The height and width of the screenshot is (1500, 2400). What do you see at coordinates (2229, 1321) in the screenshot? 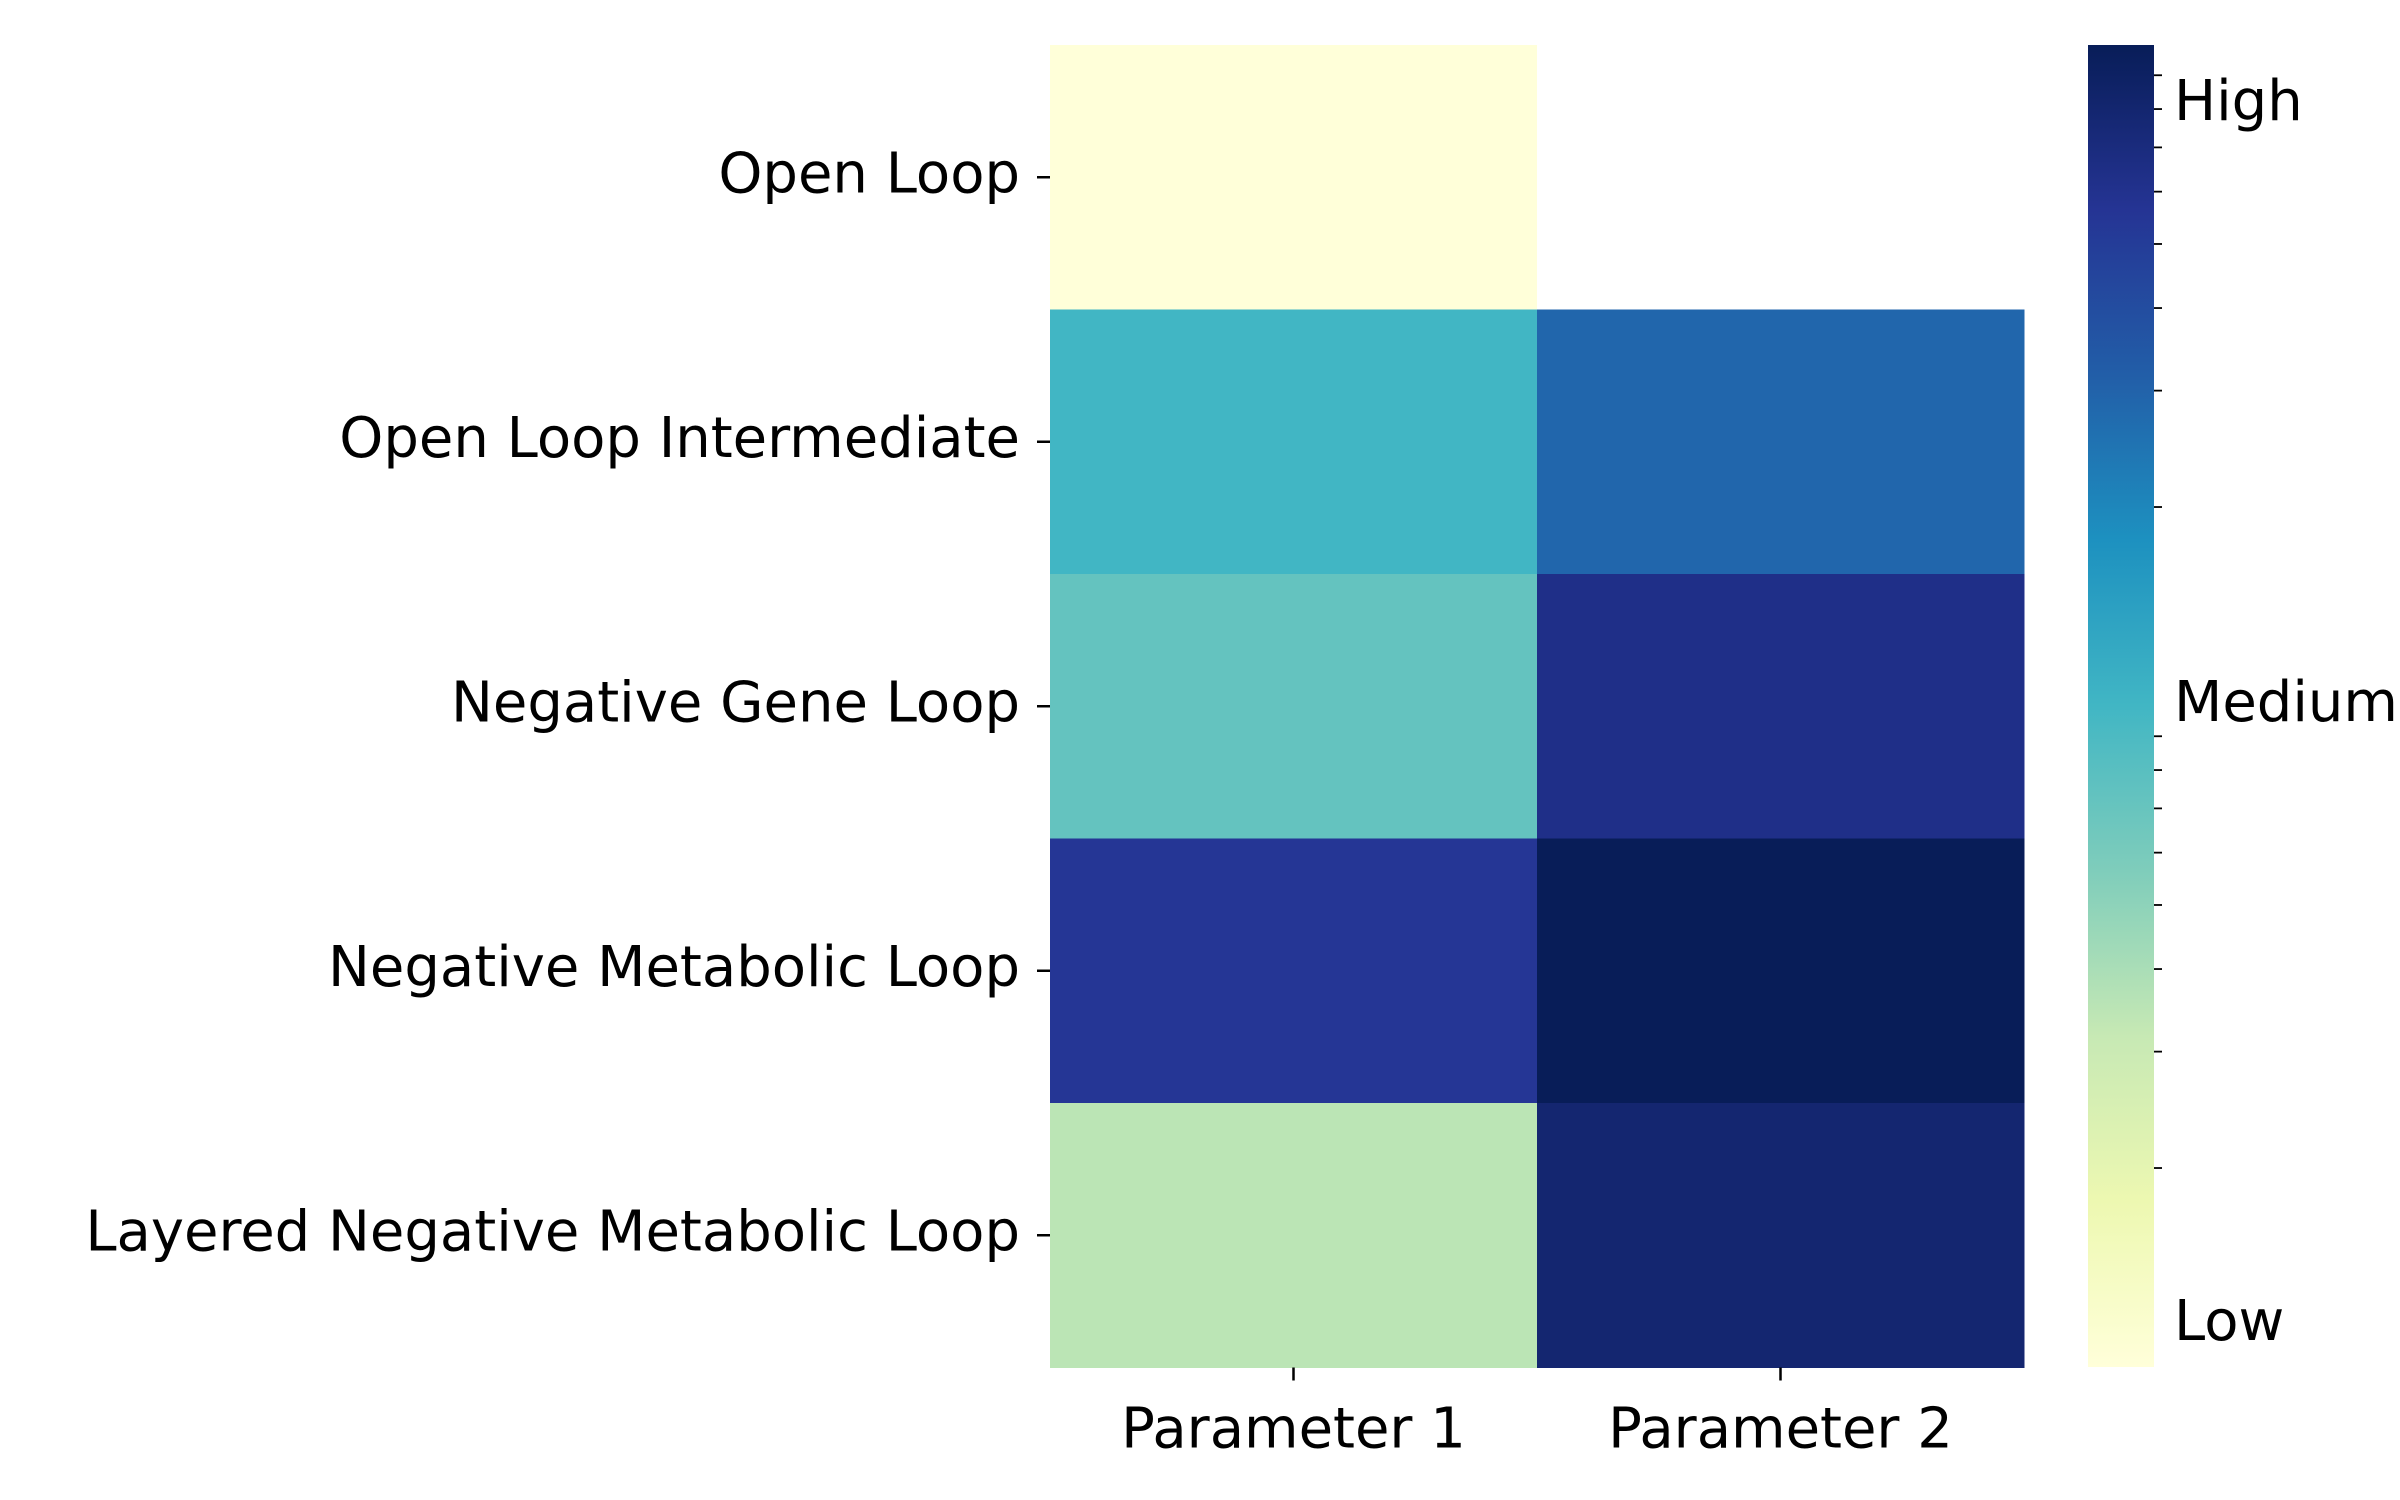
I see `colorbar-tick-label: Low` at bounding box center [2229, 1321].